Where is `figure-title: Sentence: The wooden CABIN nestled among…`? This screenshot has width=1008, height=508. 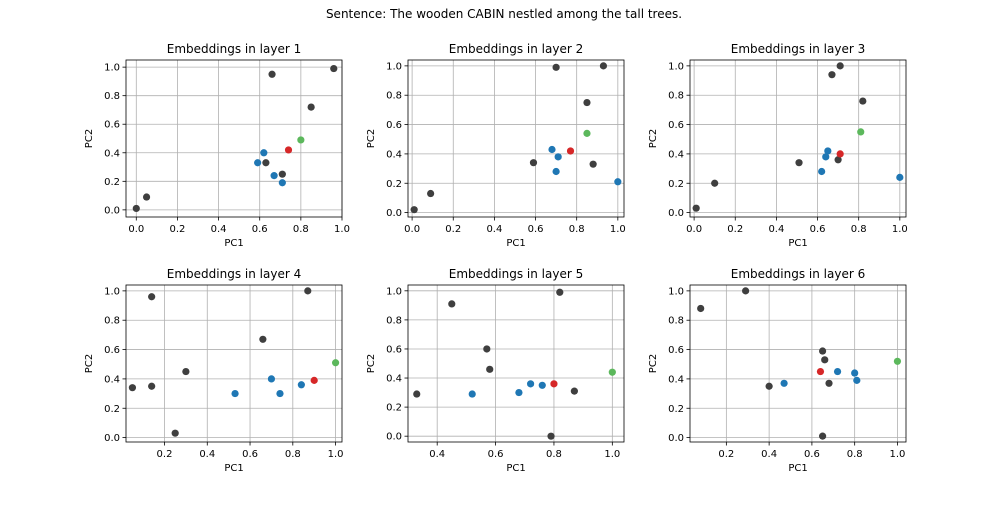
figure-title: Sentence: The wooden CABIN nestled among… is located at coordinates (504, 14).